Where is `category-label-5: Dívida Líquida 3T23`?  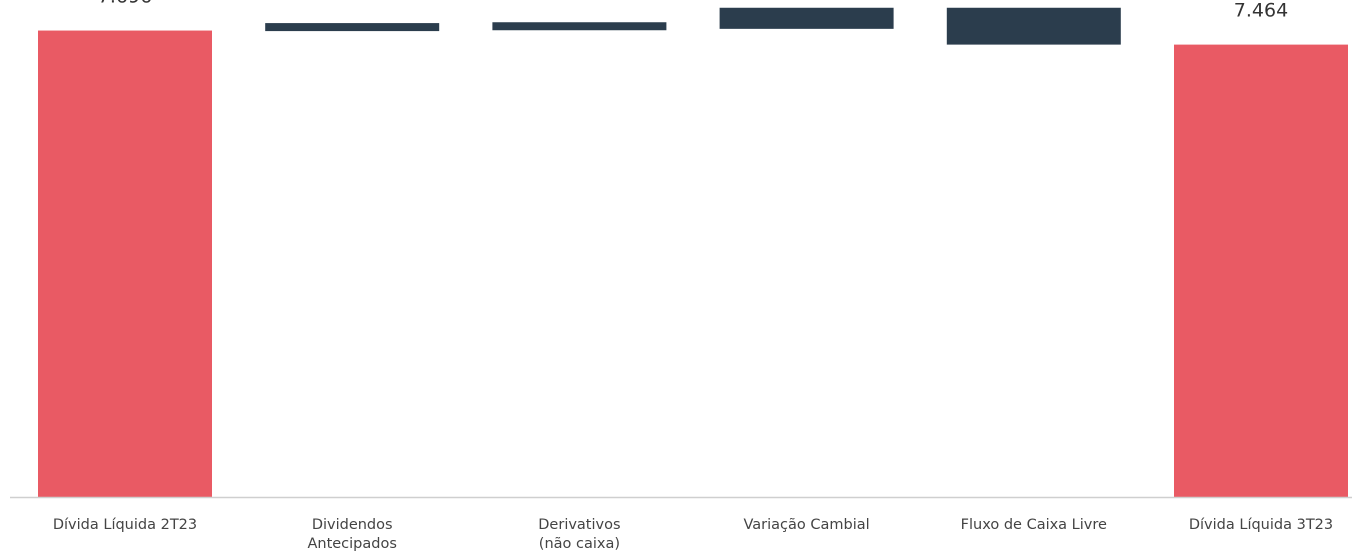 category-label-5: Dívida Líquida 3T23 is located at coordinates (1261, 525).